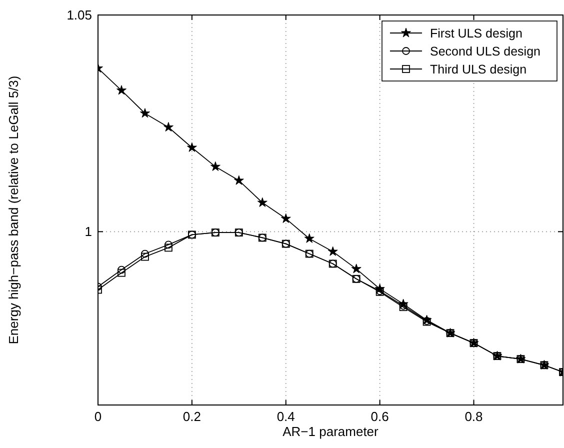  Describe the element at coordinates (88, 232) in the screenshot. I see `y-tick-label: 1` at that location.